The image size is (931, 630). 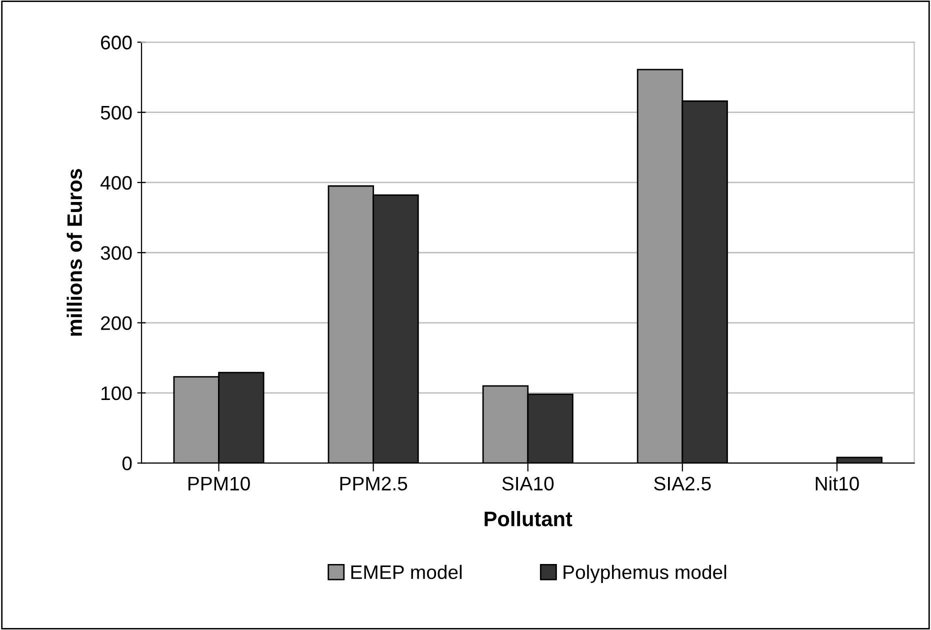 I want to click on y-tick-label: 300, so click(x=116, y=253).